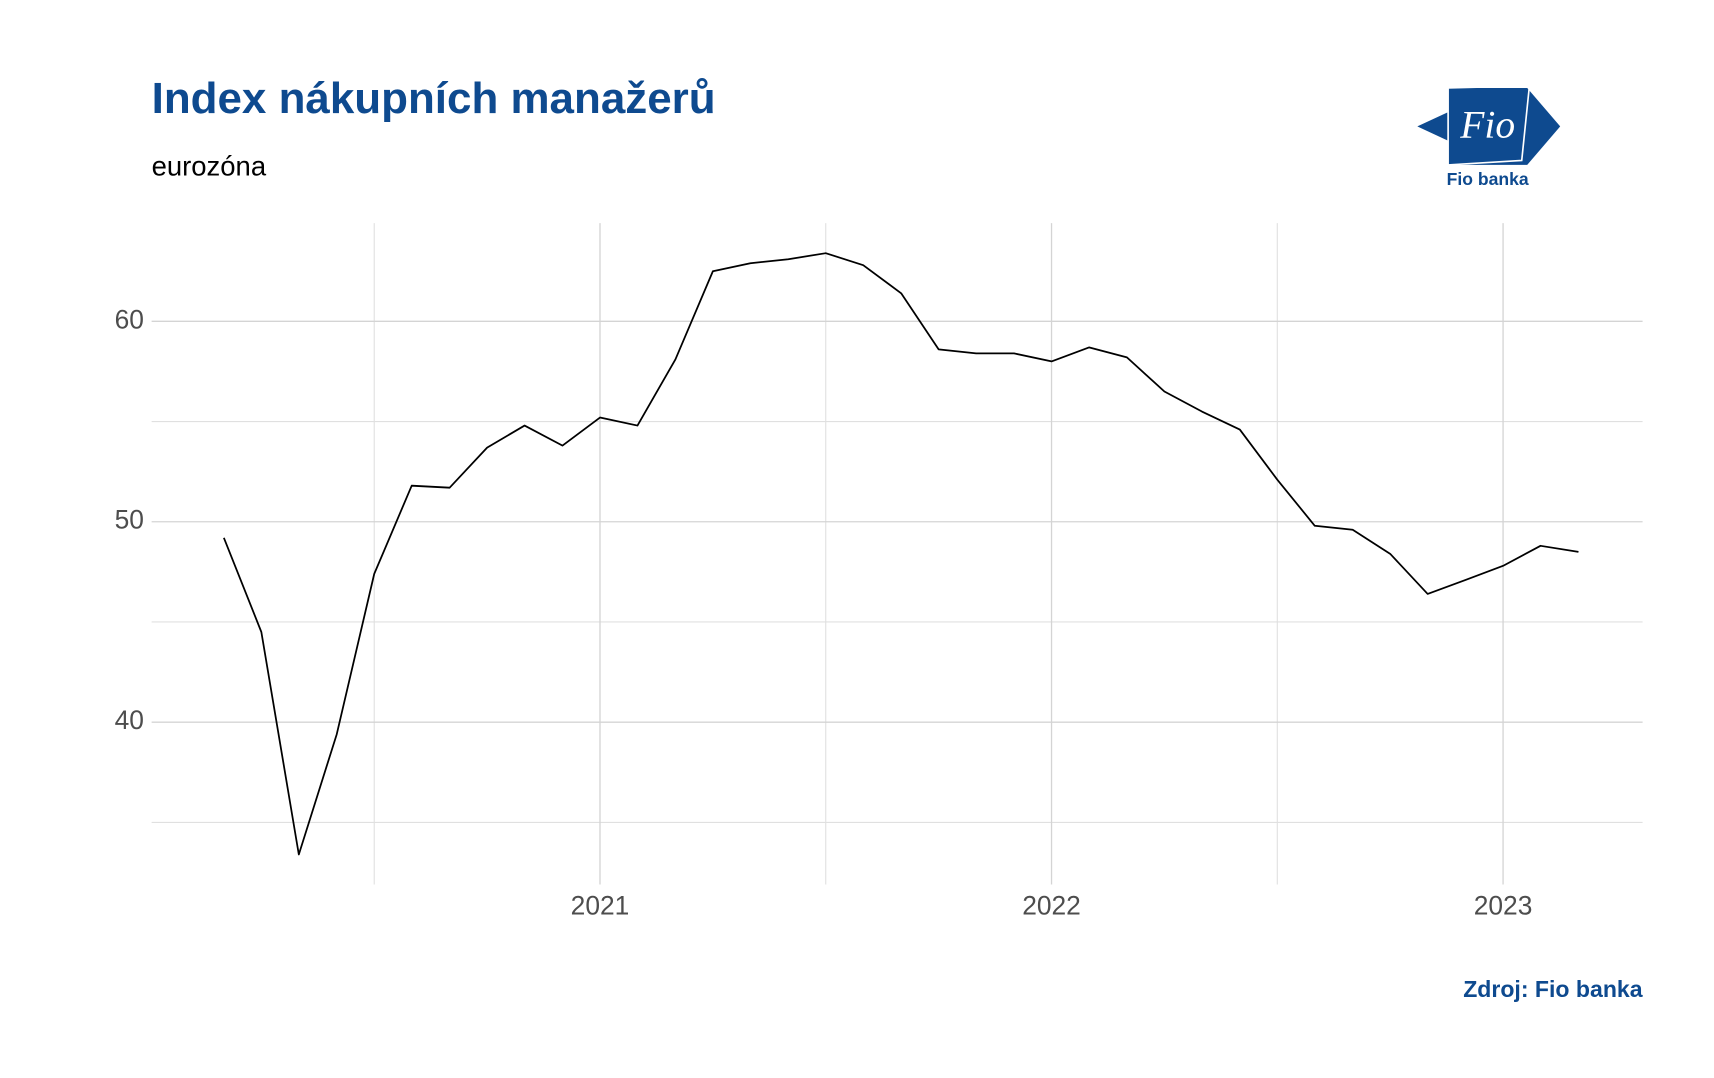 This screenshot has height=1078, width=1714. Describe the element at coordinates (129, 720) in the screenshot. I see `y-tick-label: 40` at that location.